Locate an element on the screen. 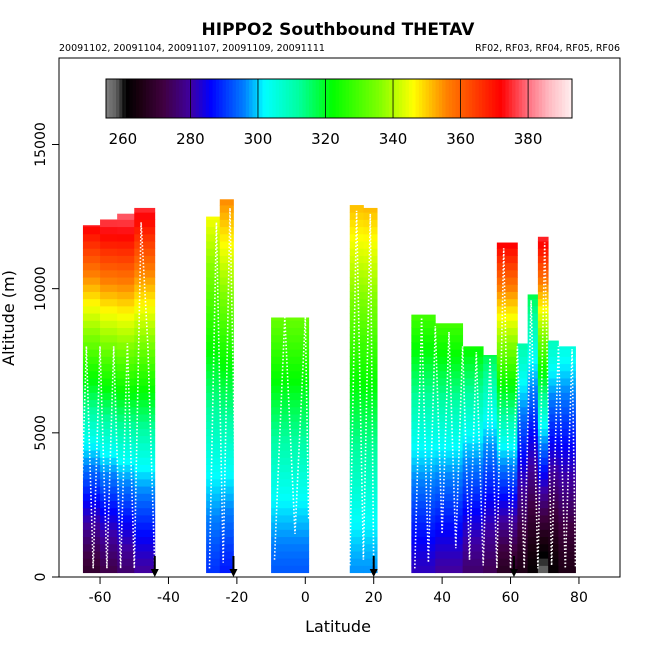 This screenshot has width=650, height=655. colorbar-tick-label: 320 is located at coordinates (325, 139).